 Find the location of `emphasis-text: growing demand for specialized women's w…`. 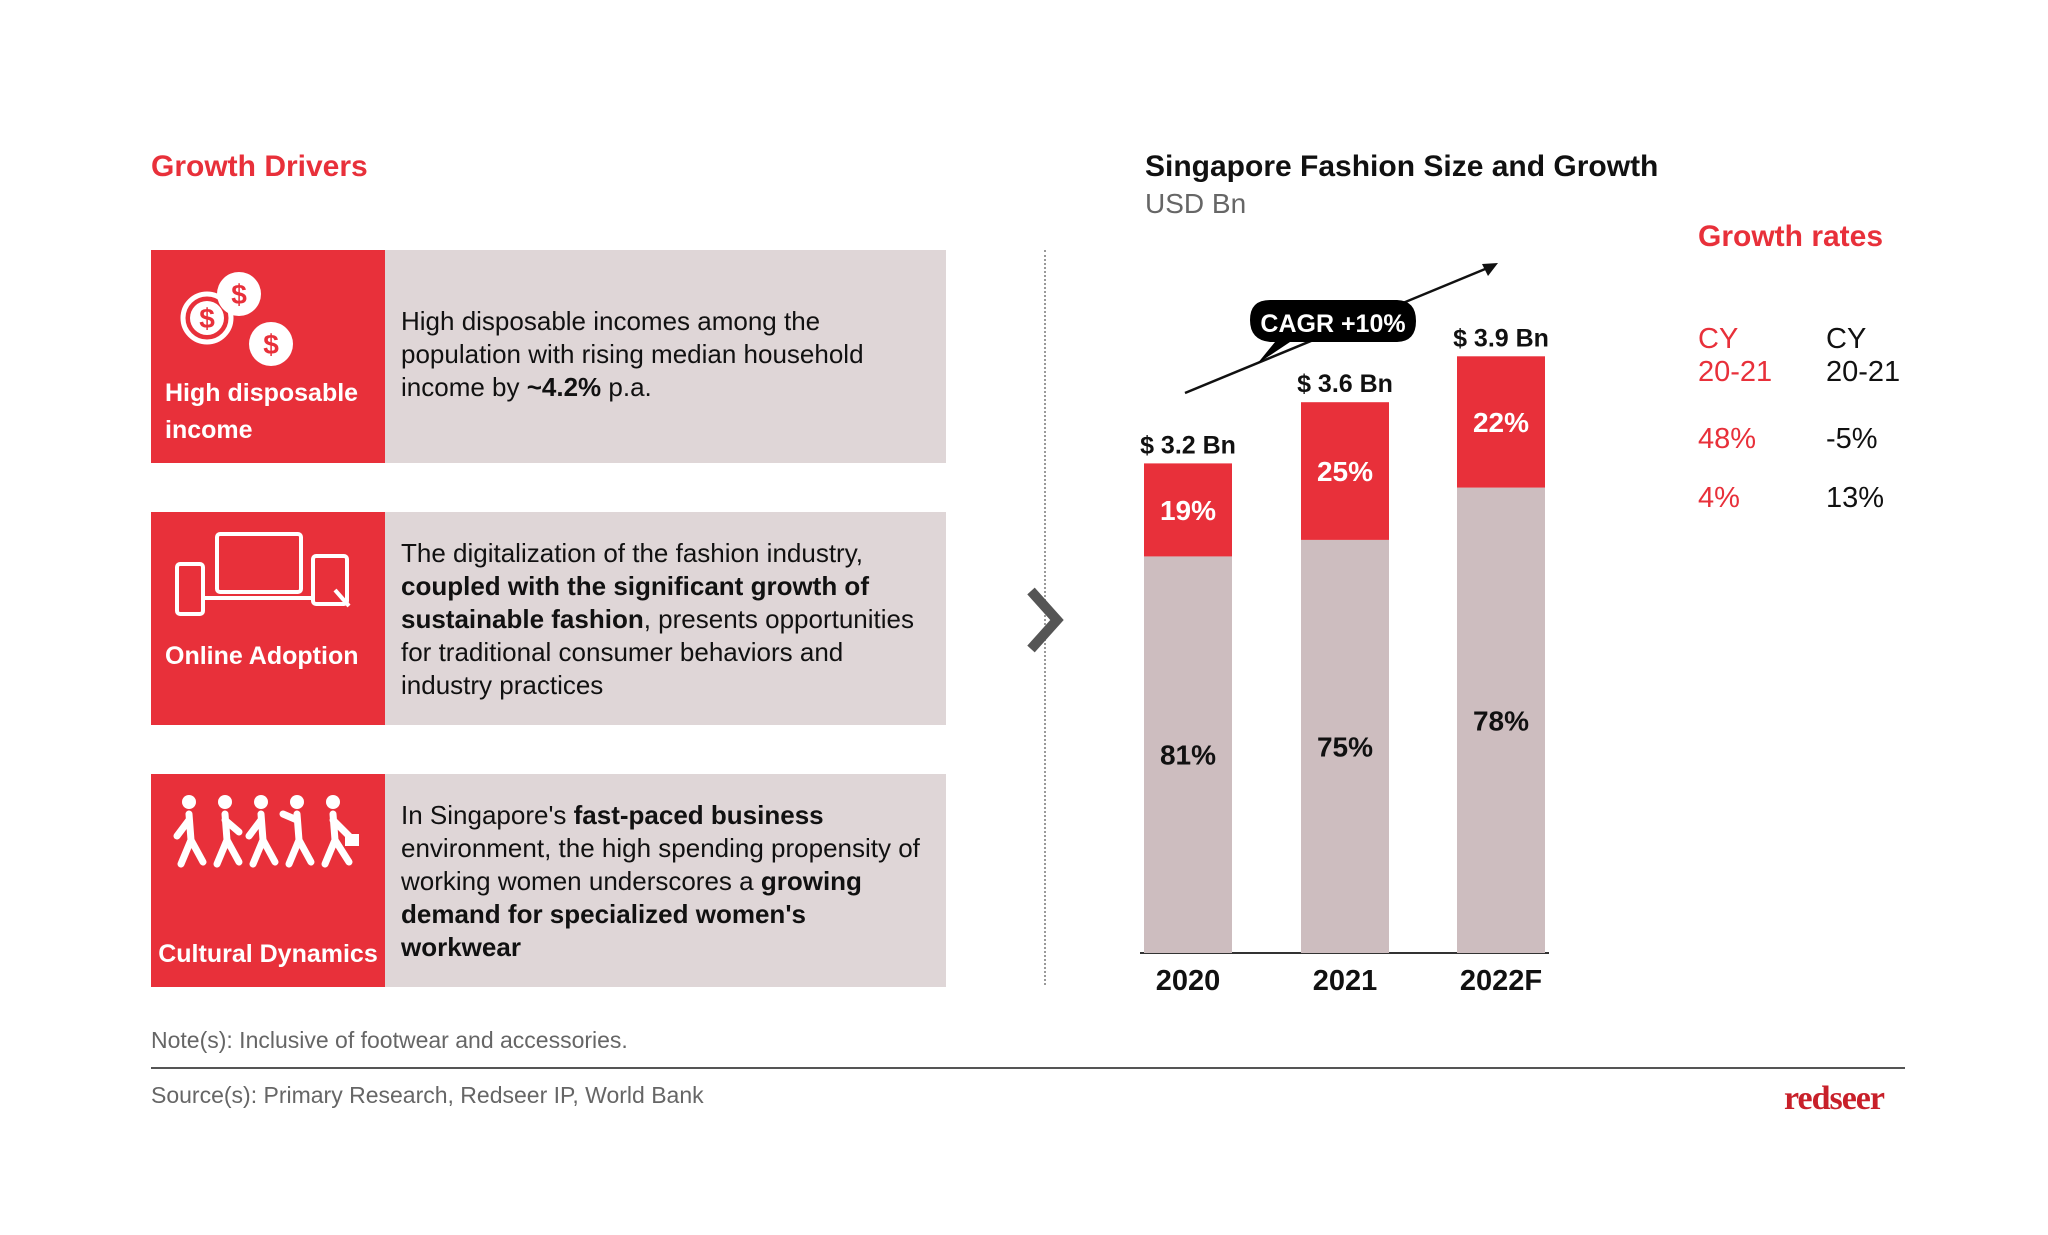

emphasis-text: growing demand for specialized women's w… is located at coordinates (631, 914).